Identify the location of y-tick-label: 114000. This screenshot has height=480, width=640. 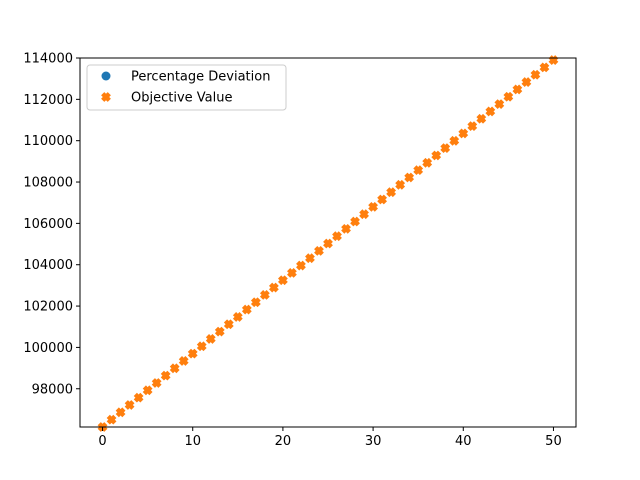
(48, 59).